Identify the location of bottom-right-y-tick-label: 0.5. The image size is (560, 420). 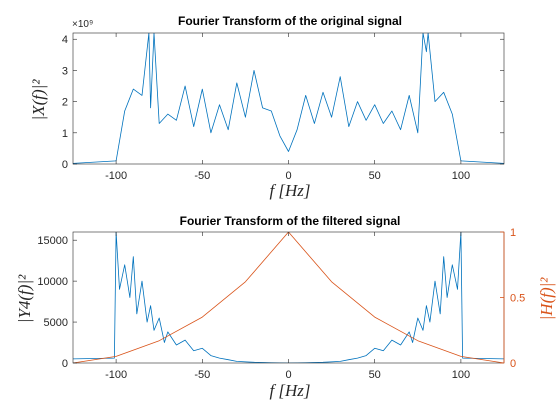
(517, 299).